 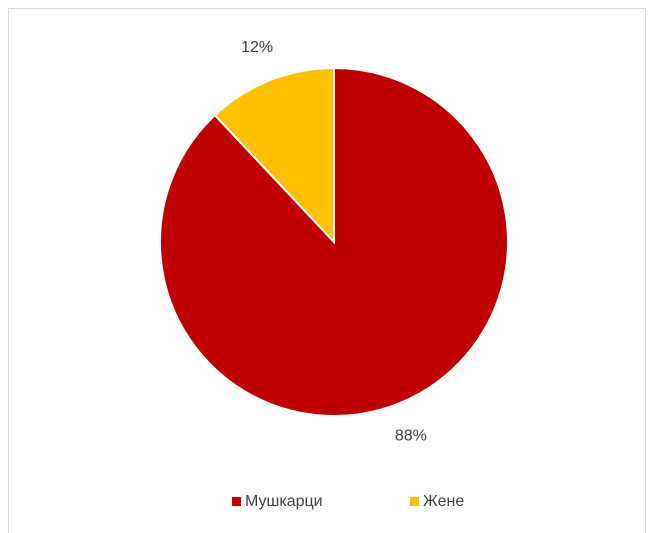 What do you see at coordinates (257, 47) in the screenshot?
I see `data-label: 12%` at bounding box center [257, 47].